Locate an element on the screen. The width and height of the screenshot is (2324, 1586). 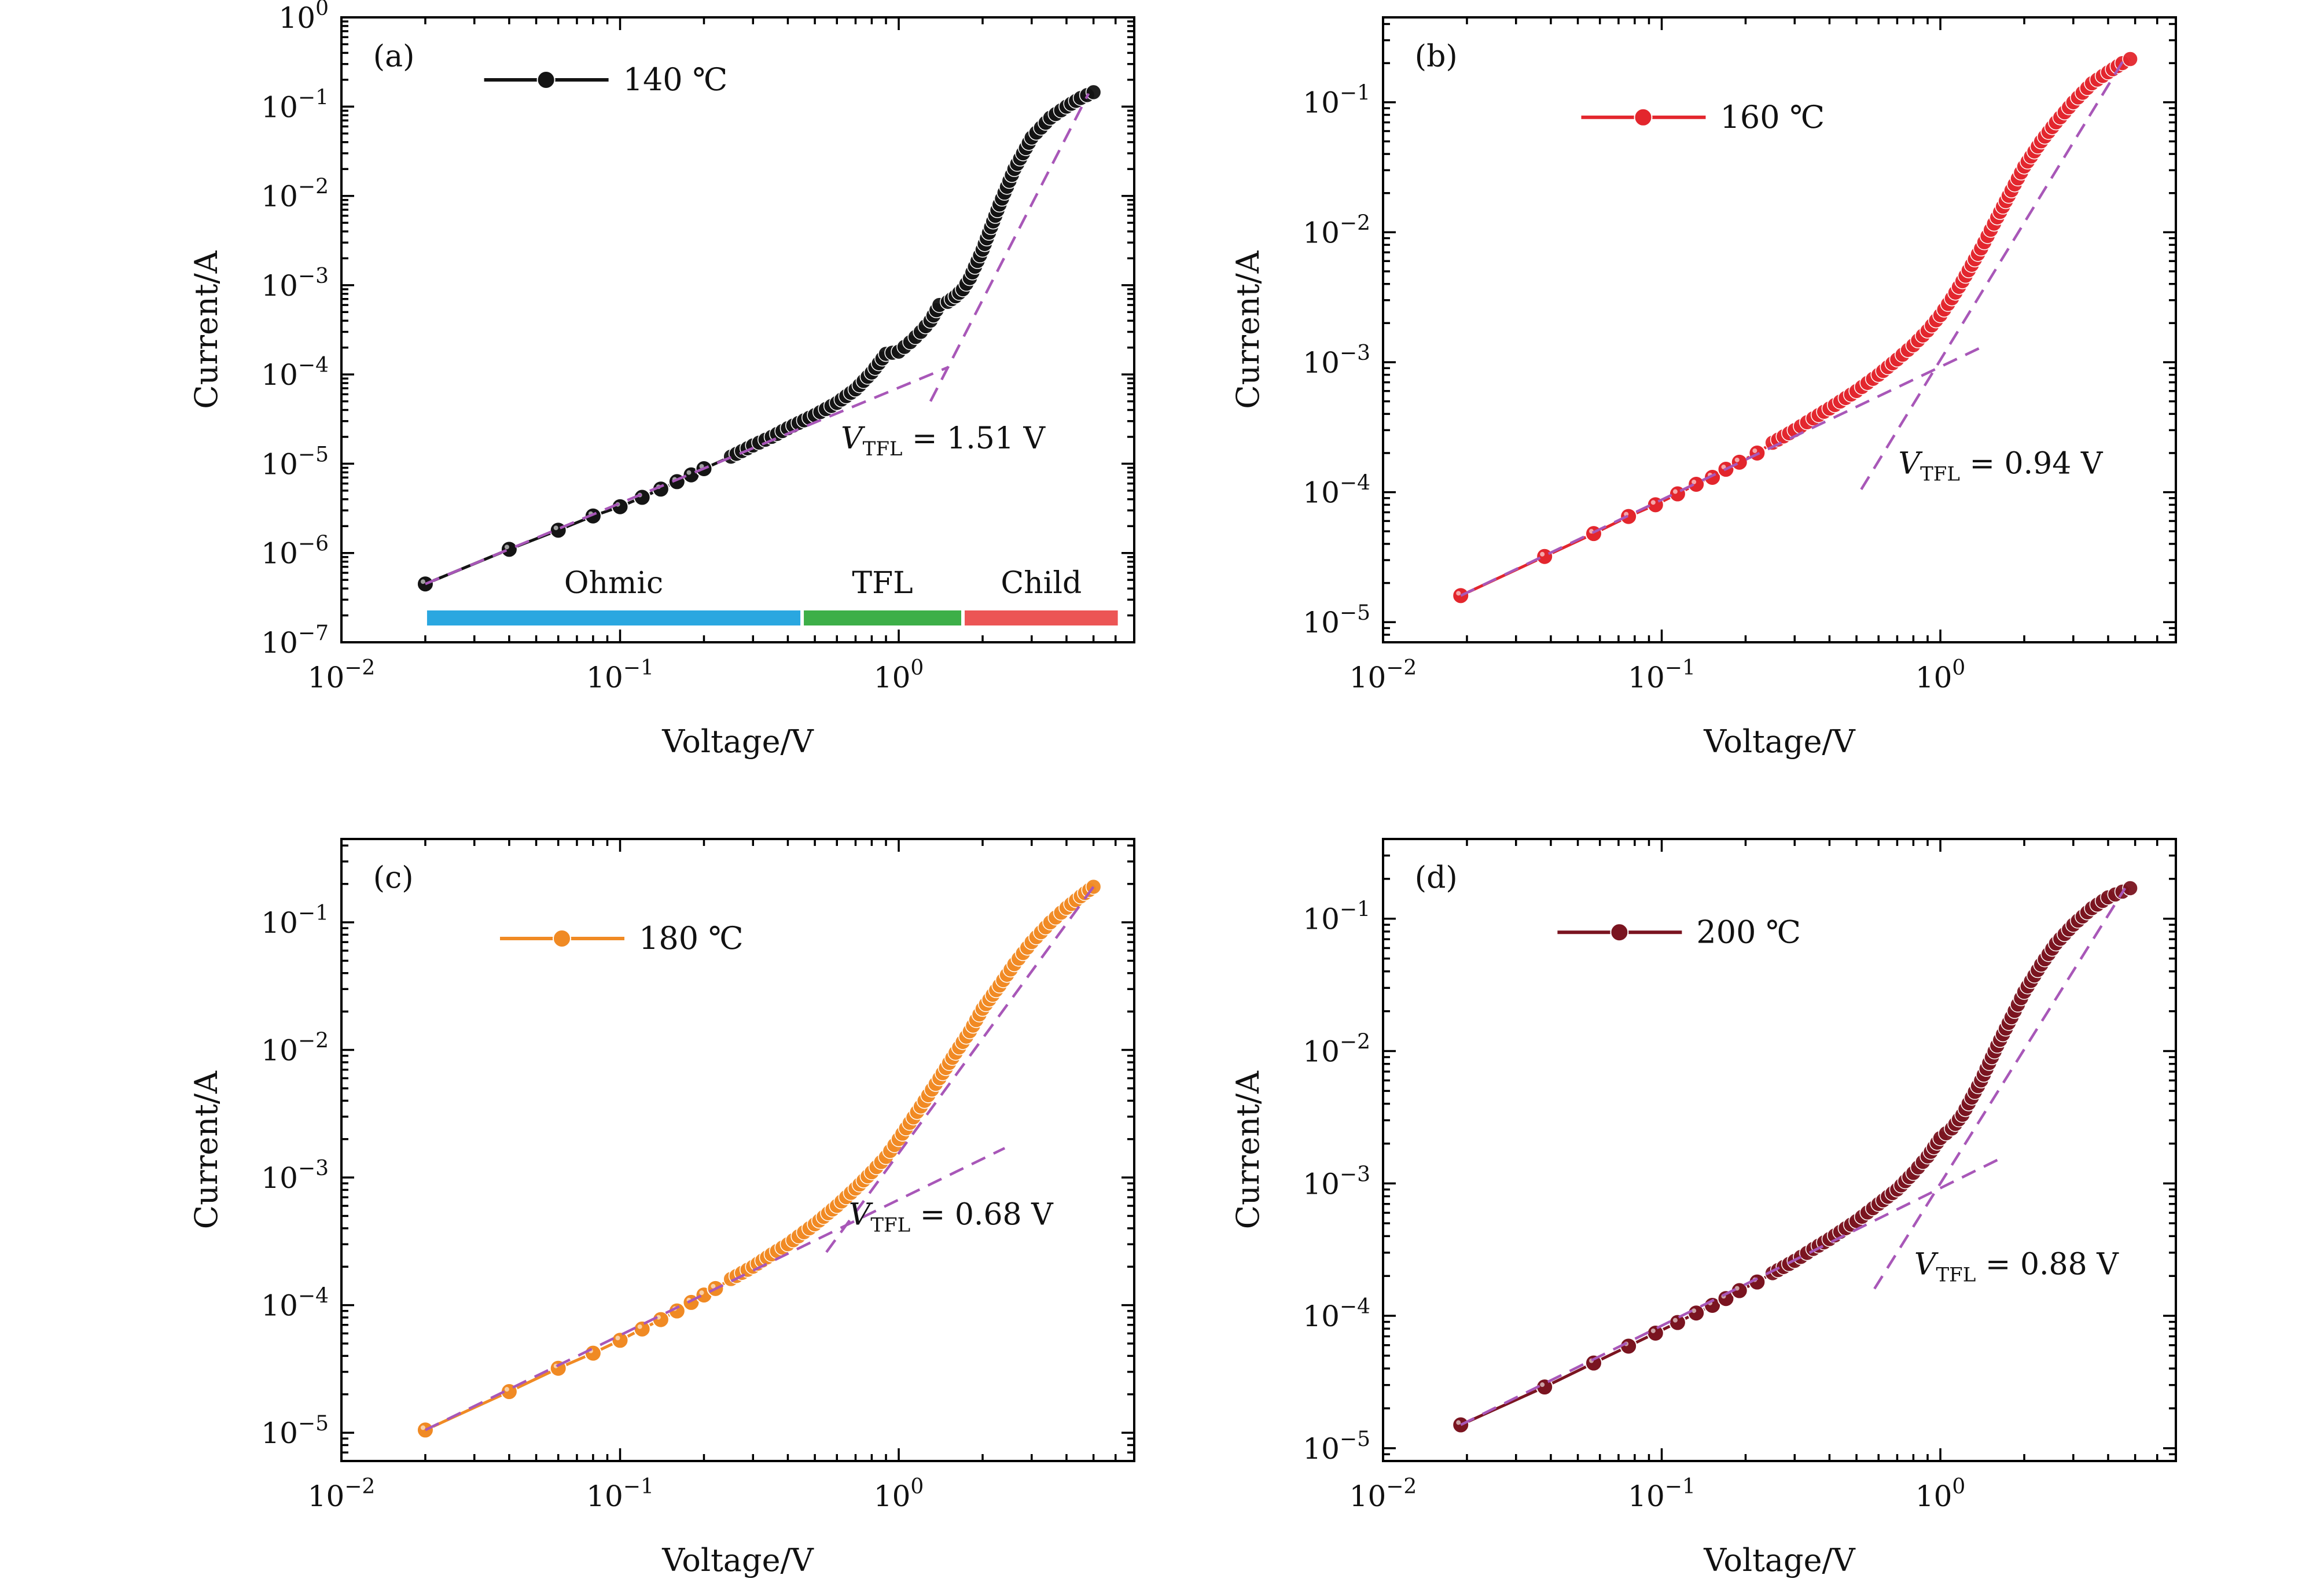
vtfl-annotation: VTFL = 0.88 V is located at coordinates (2016, 1267).